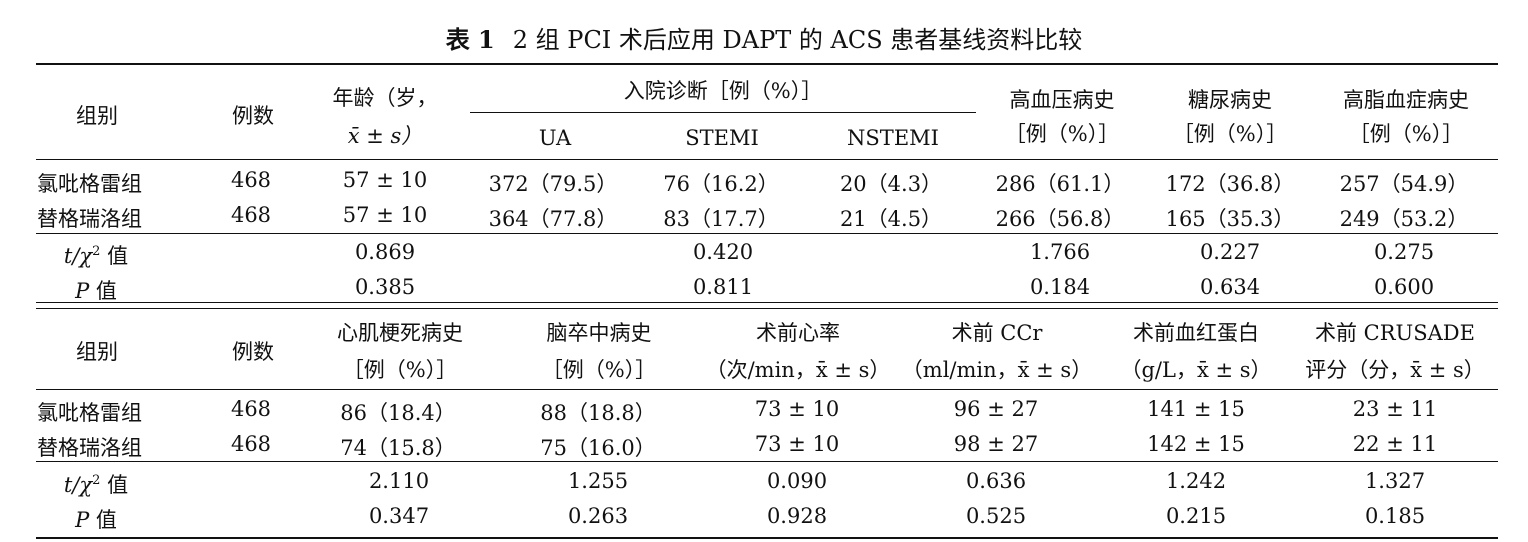 This screenshot has width=1528, height=542. What do you see at coordinates (997, 333) in the screenshot?
I see `t2-header-ccr-line1: 术前 CCr` at bounding box center [997, 333].